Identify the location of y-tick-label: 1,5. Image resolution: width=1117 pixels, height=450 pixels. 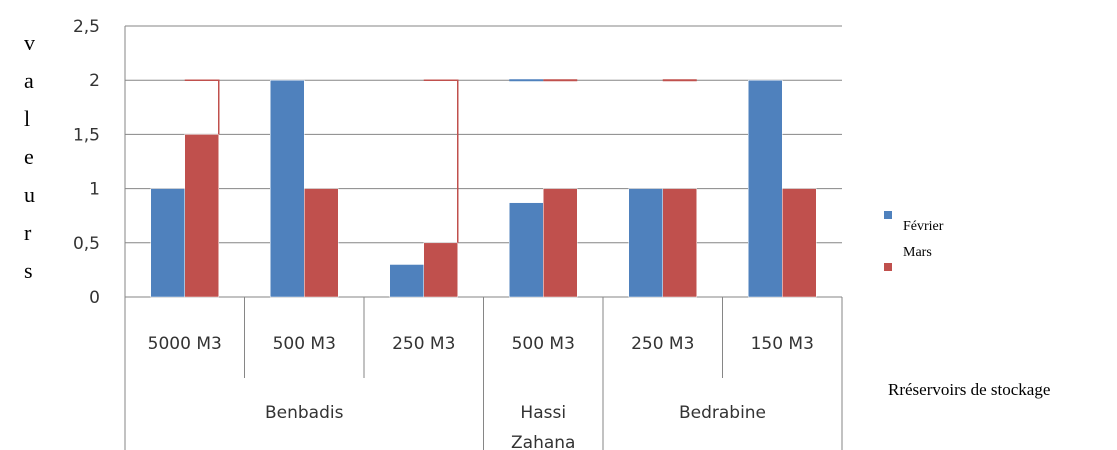
(86, 135).